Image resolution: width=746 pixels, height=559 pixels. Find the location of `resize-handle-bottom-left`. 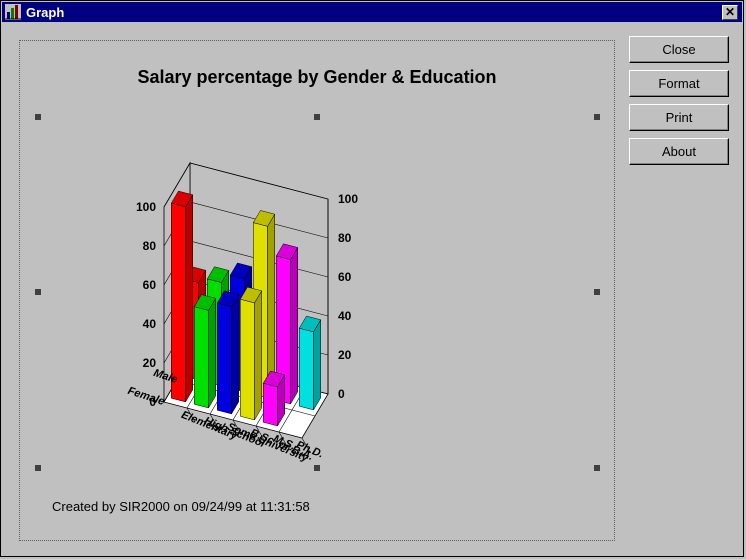

resize-handle-bottom-left is located at coordinates (38, 468).